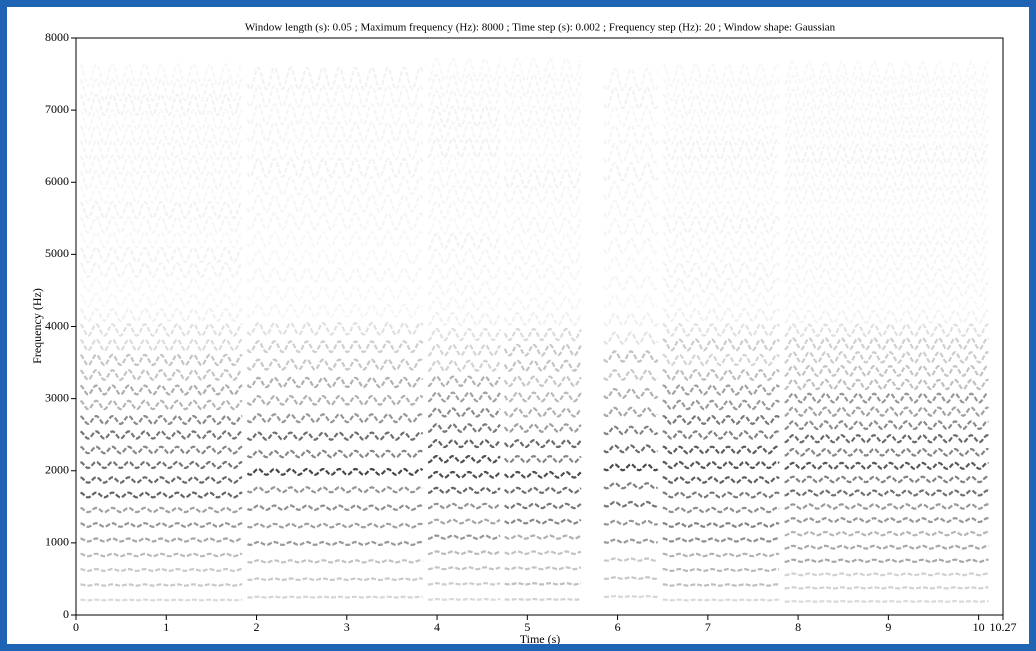 This screenshot has width=1036, height=651. What do you see at coordinates (57, 397) in the screenshot?
I see `y-tick-label: 3000` at bounding box center [57, 397].